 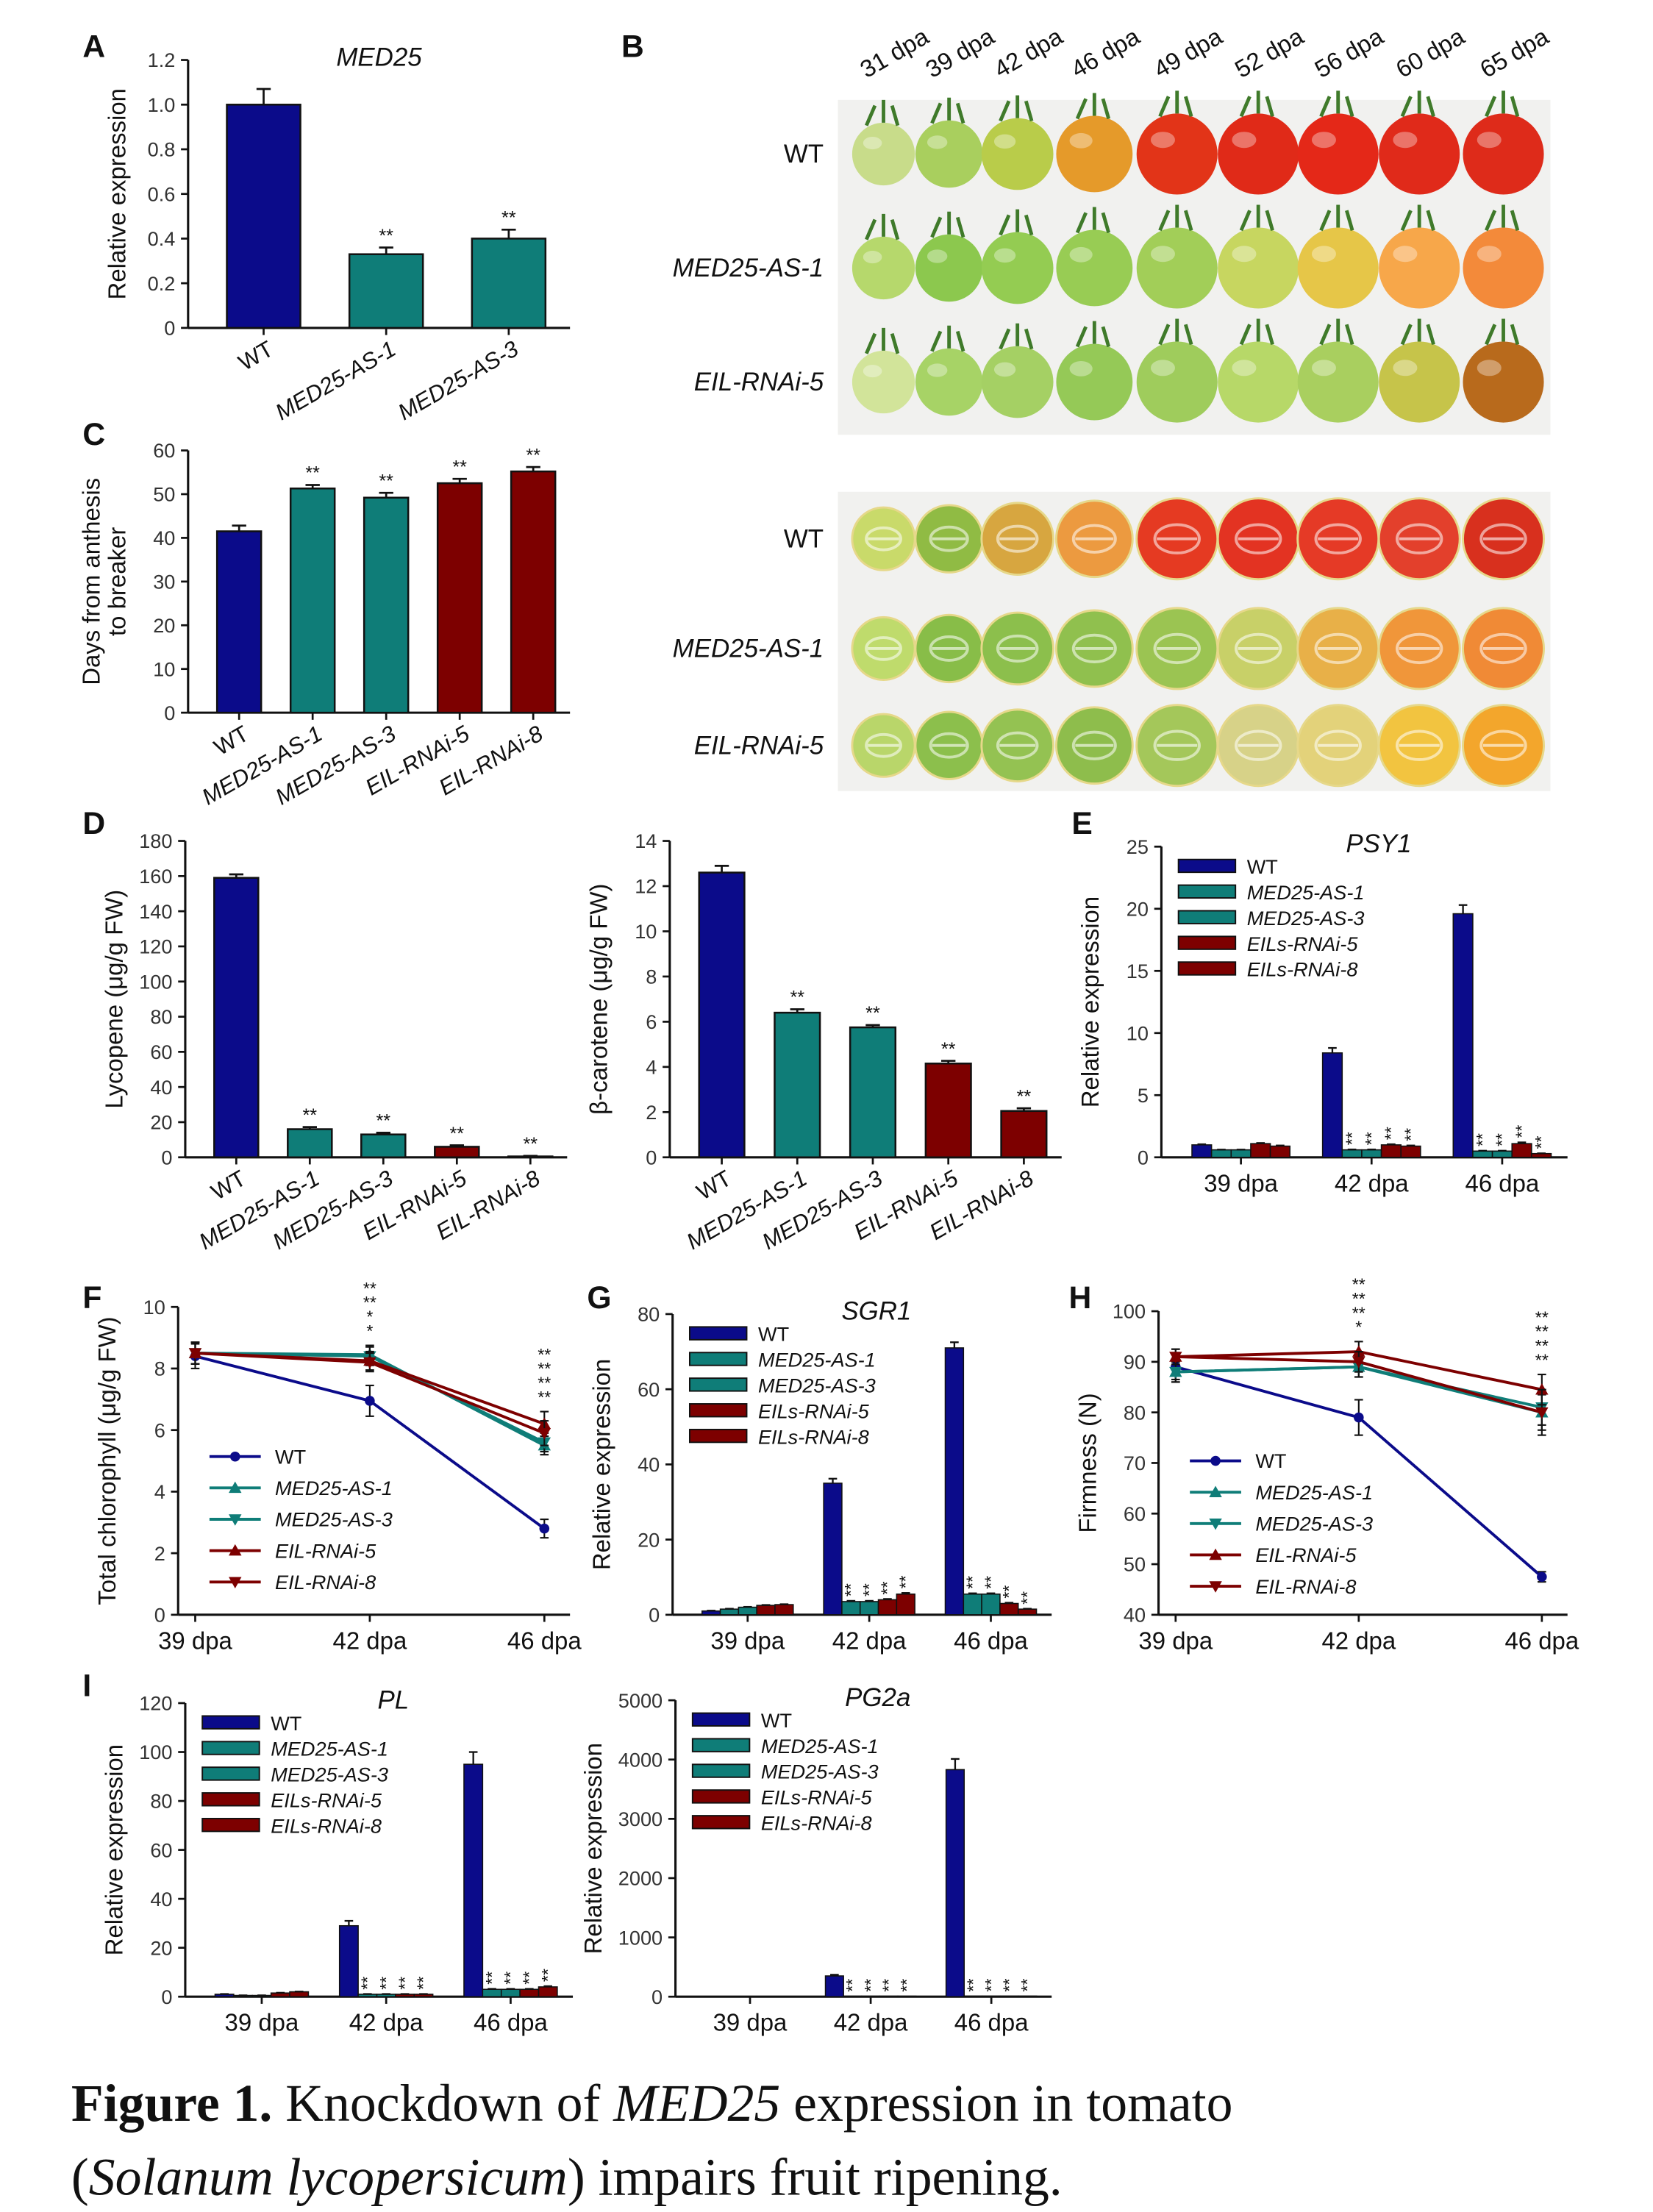 I want to click on panel-letter-g: G, so click(x=599, y=1298).